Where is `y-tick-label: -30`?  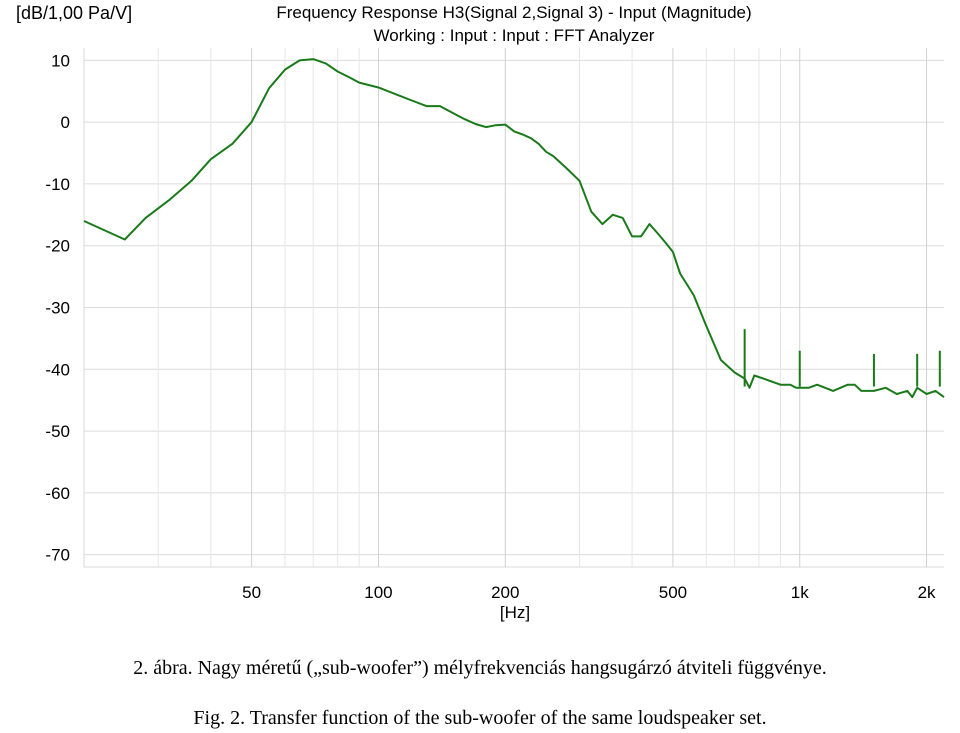 y-tick-label: -30 is located at coordinates (57, 308).